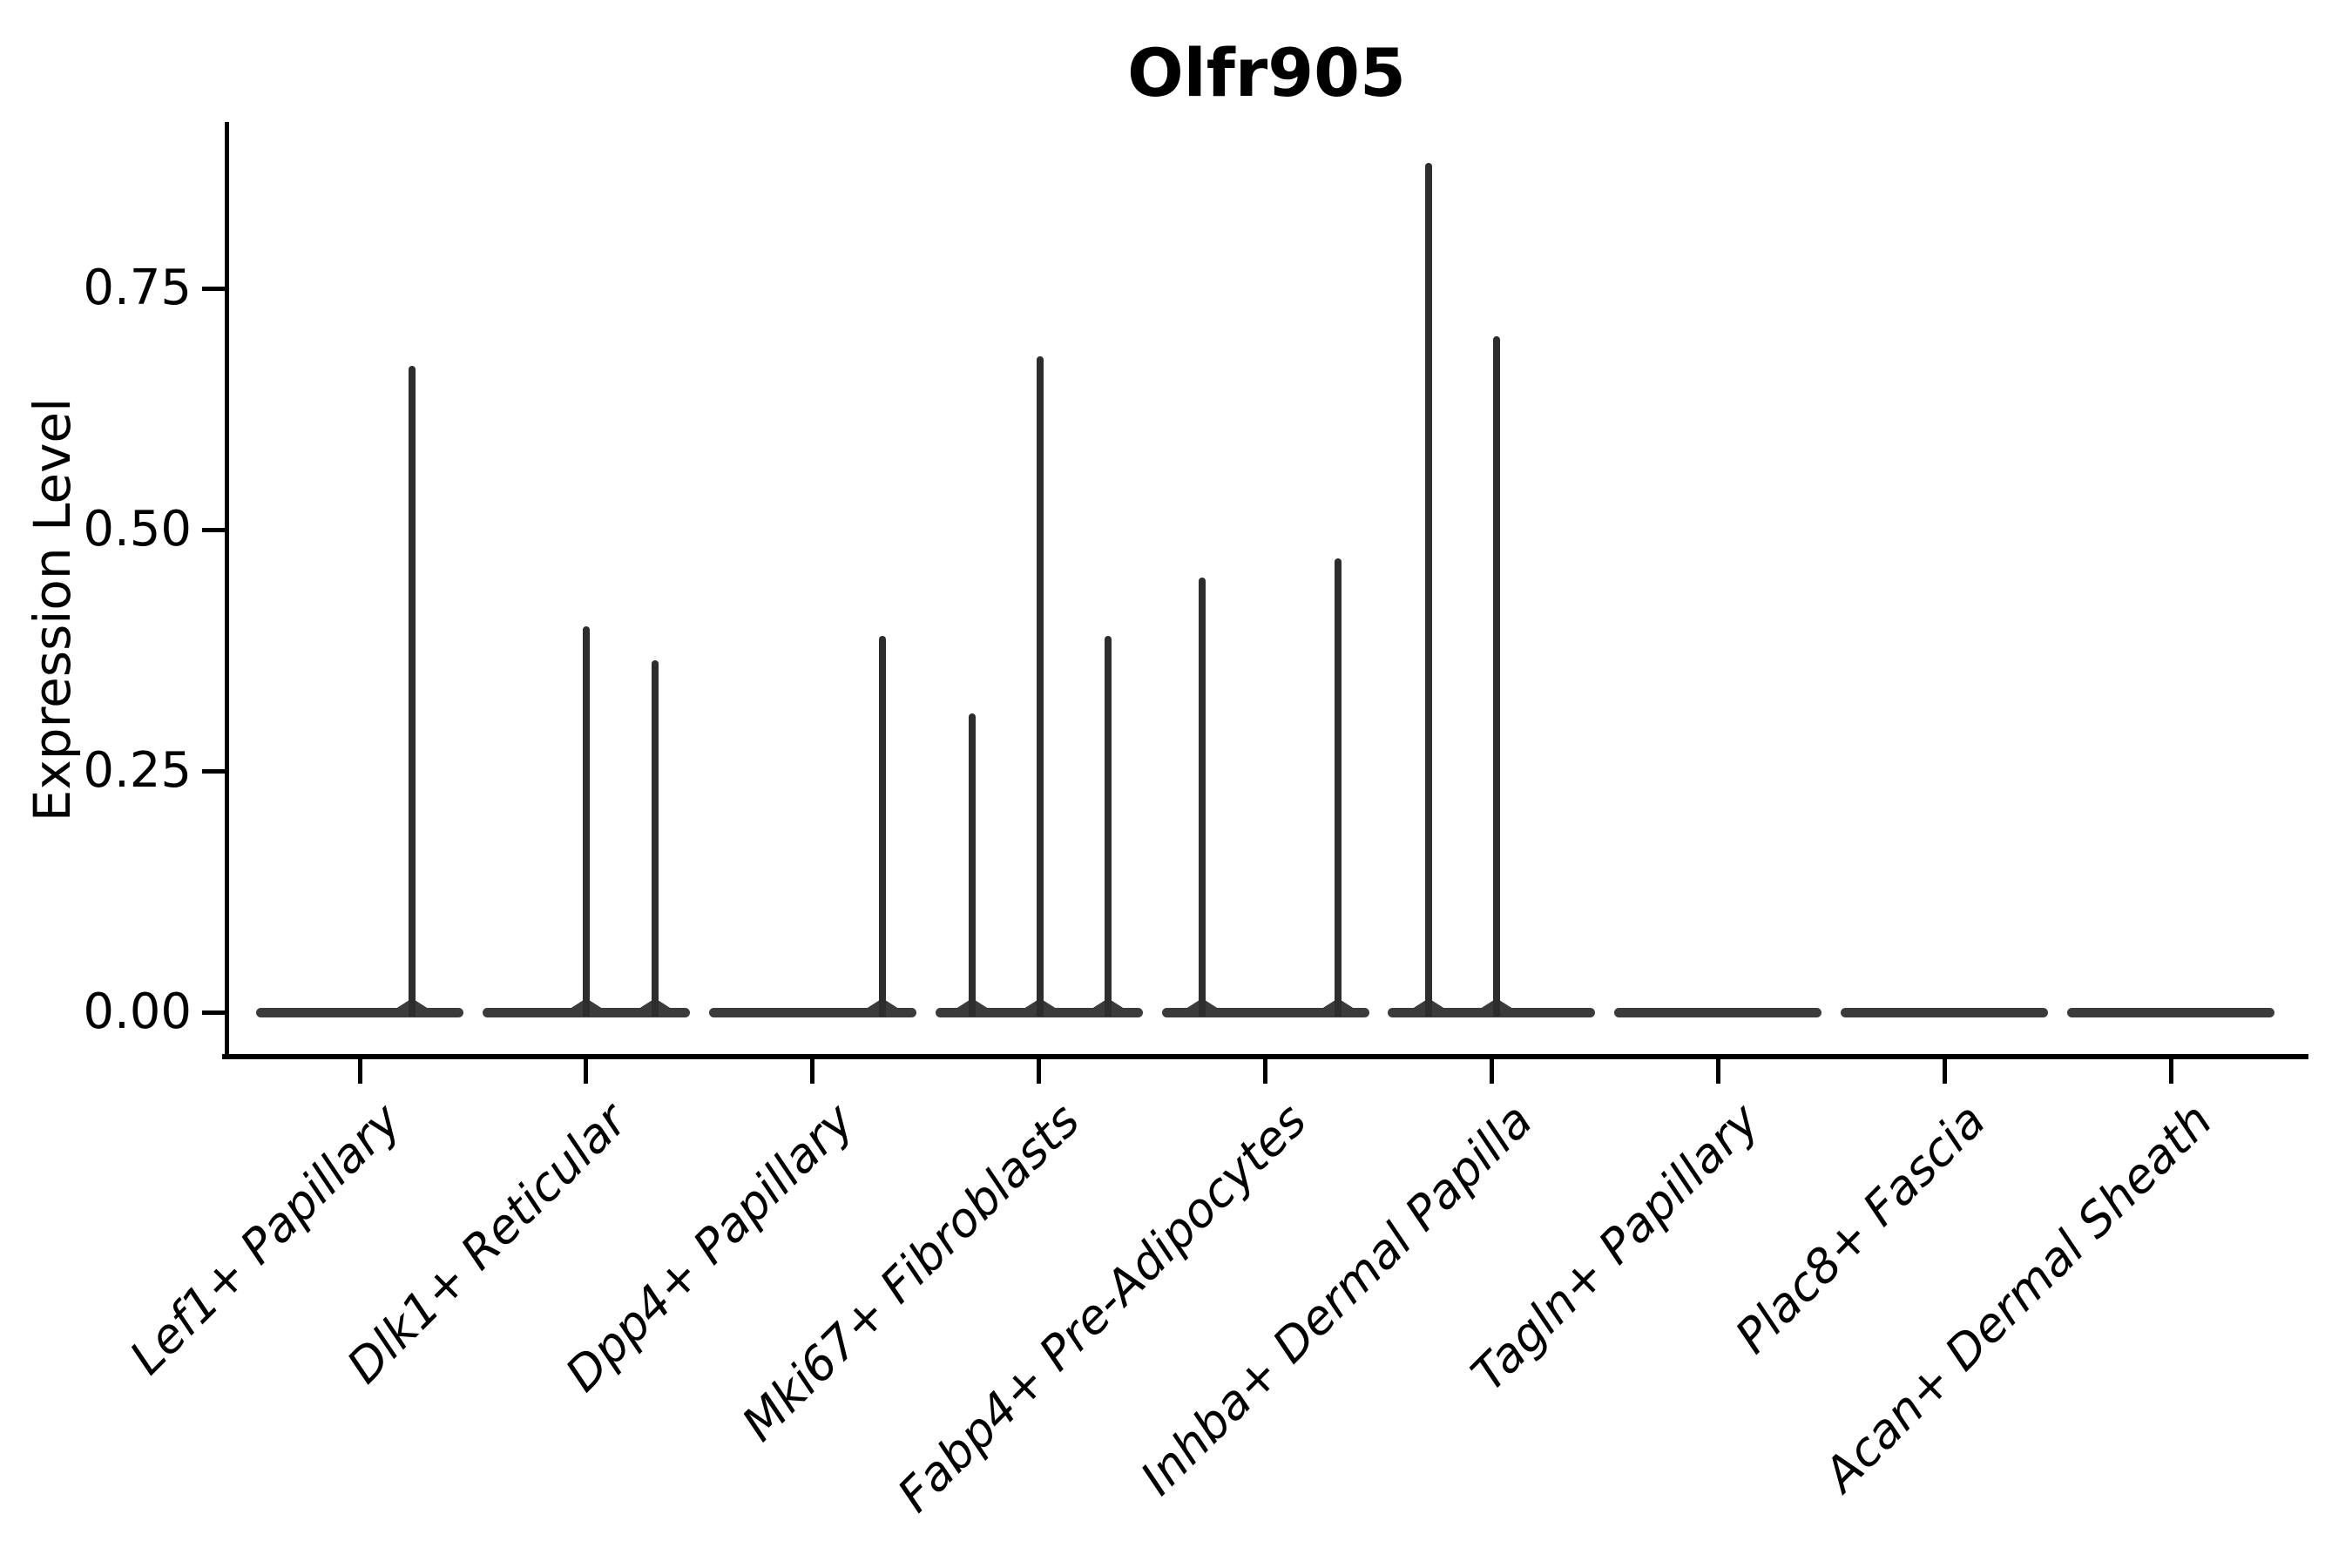  What do you see at coordinates (137, 770) in the screenshot?
I see `y-tick-label: 0.25` at bounding box center [137, 770].